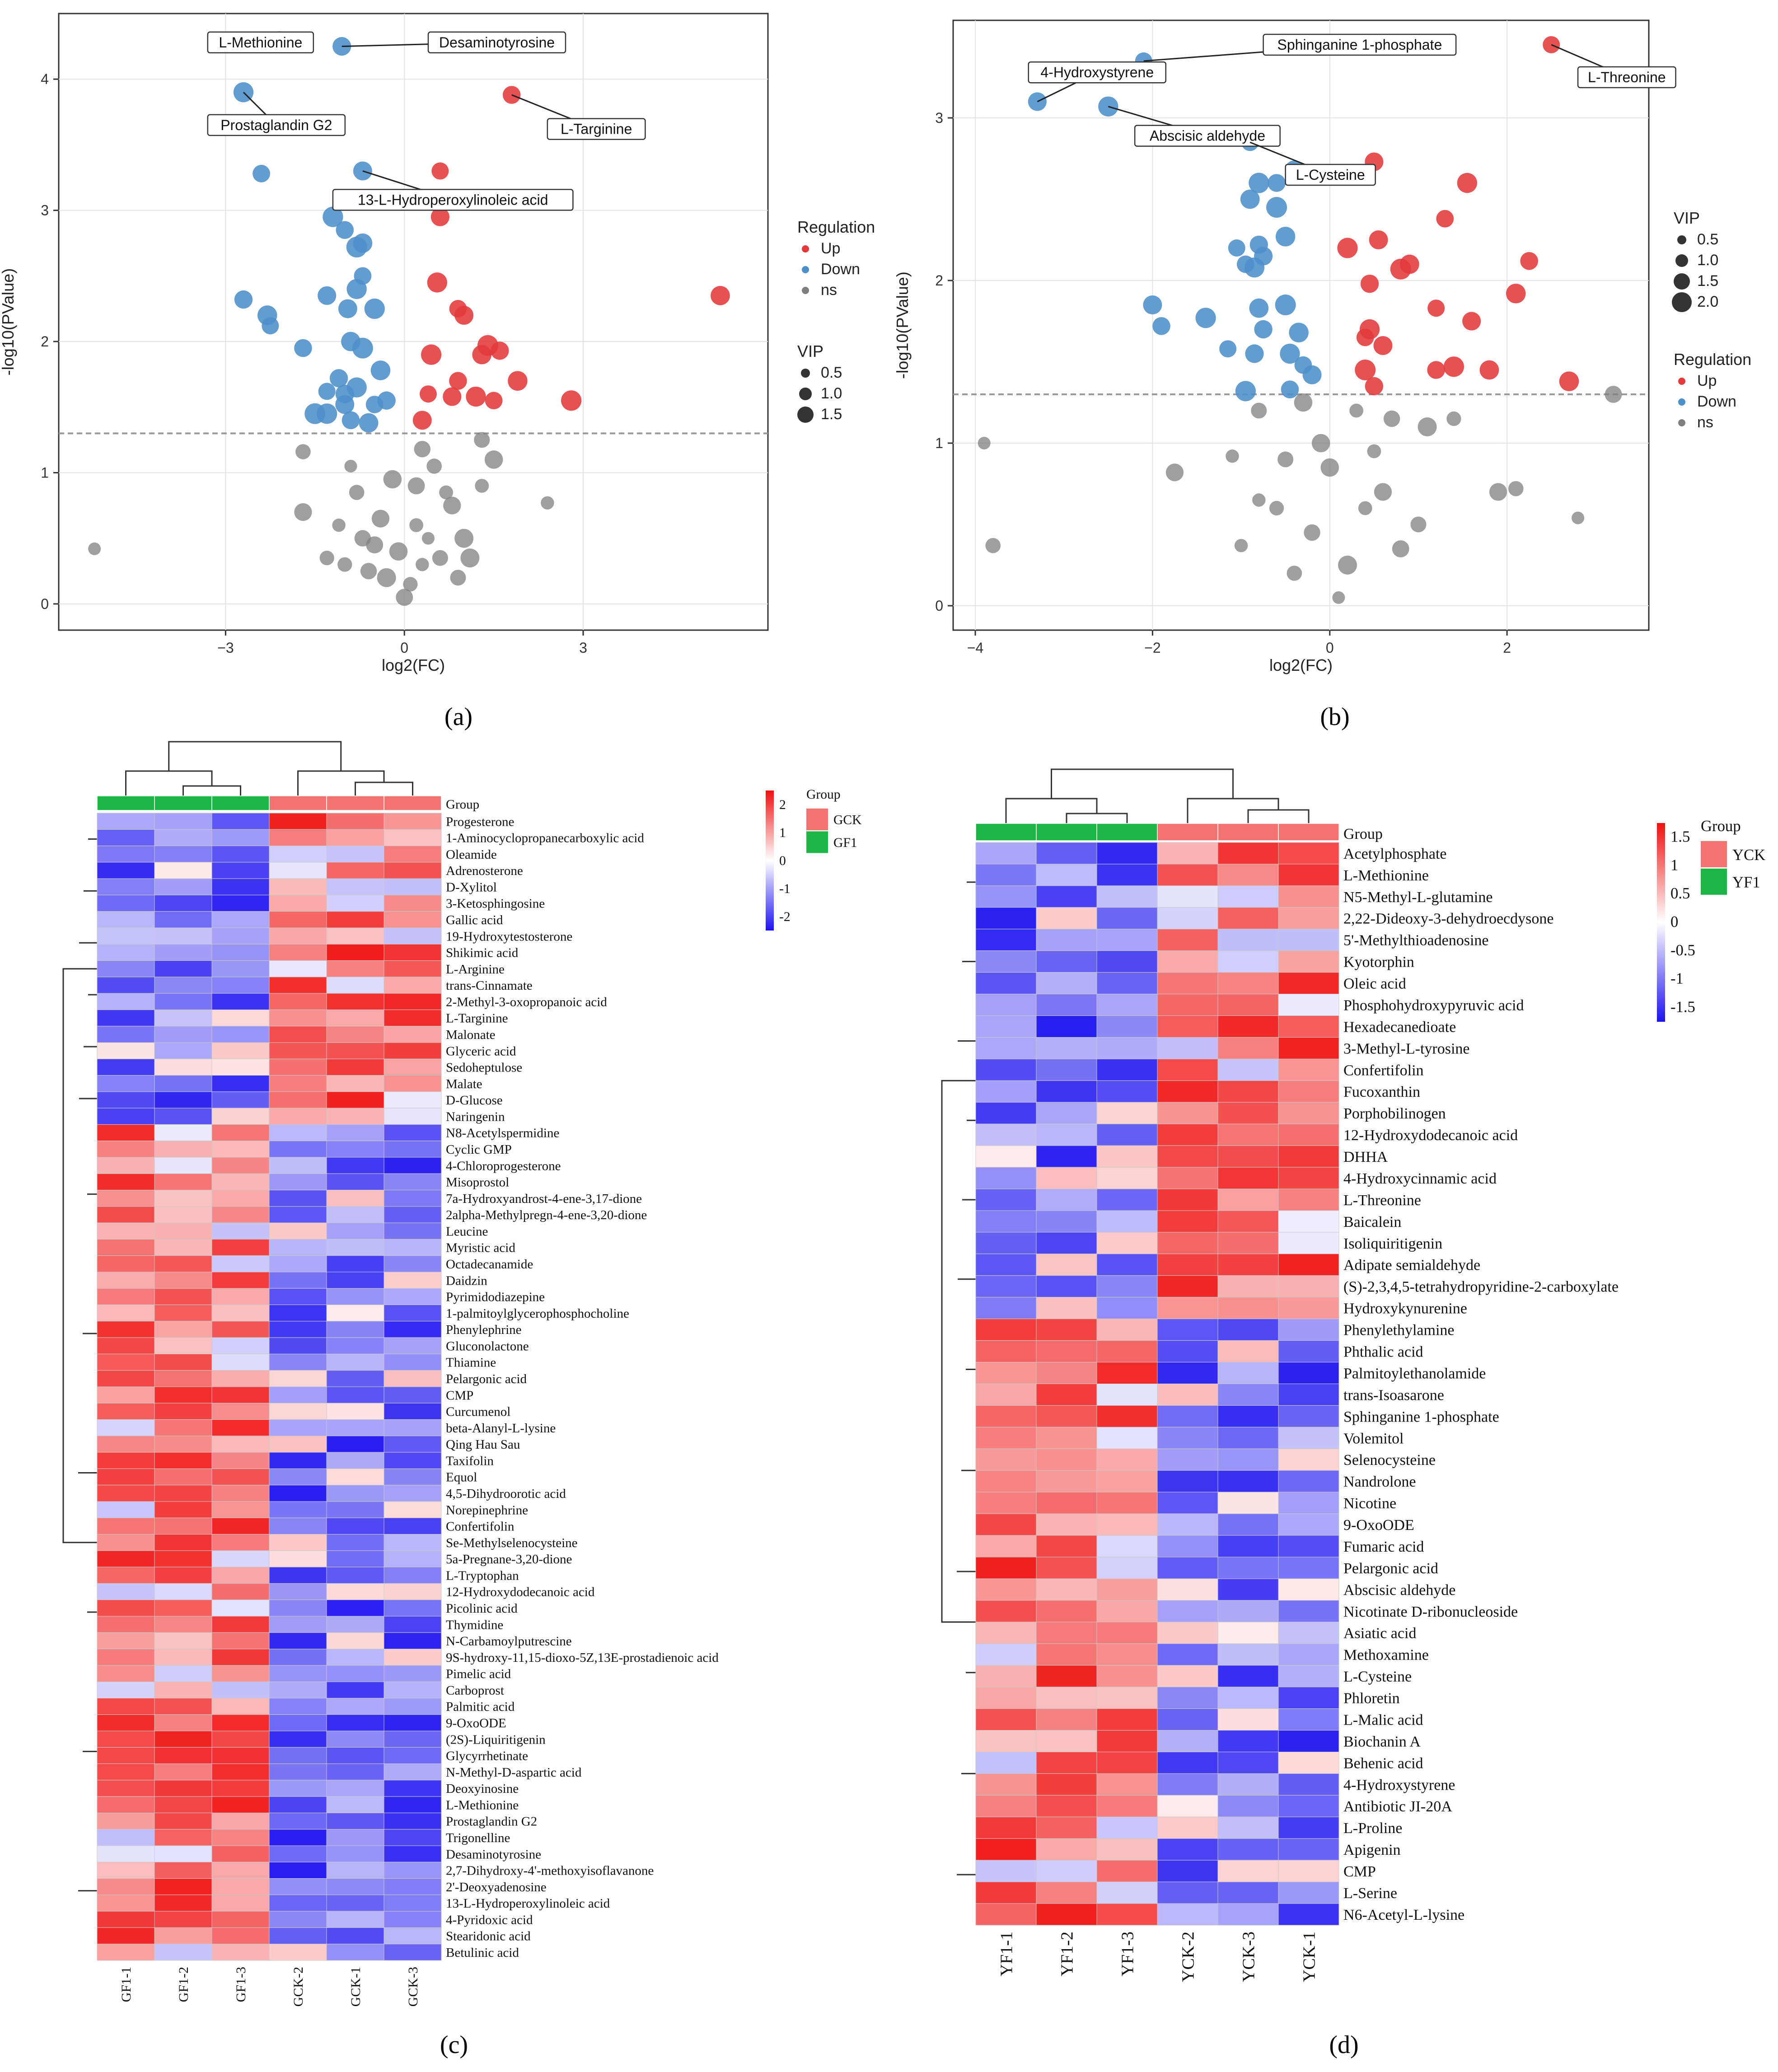 This screenshot has height=2072, width=1778. What do you see at coordinates (260, 43) in the screenshot?
I see `label-text: L-Methionine` at bounding box center [260, 43].